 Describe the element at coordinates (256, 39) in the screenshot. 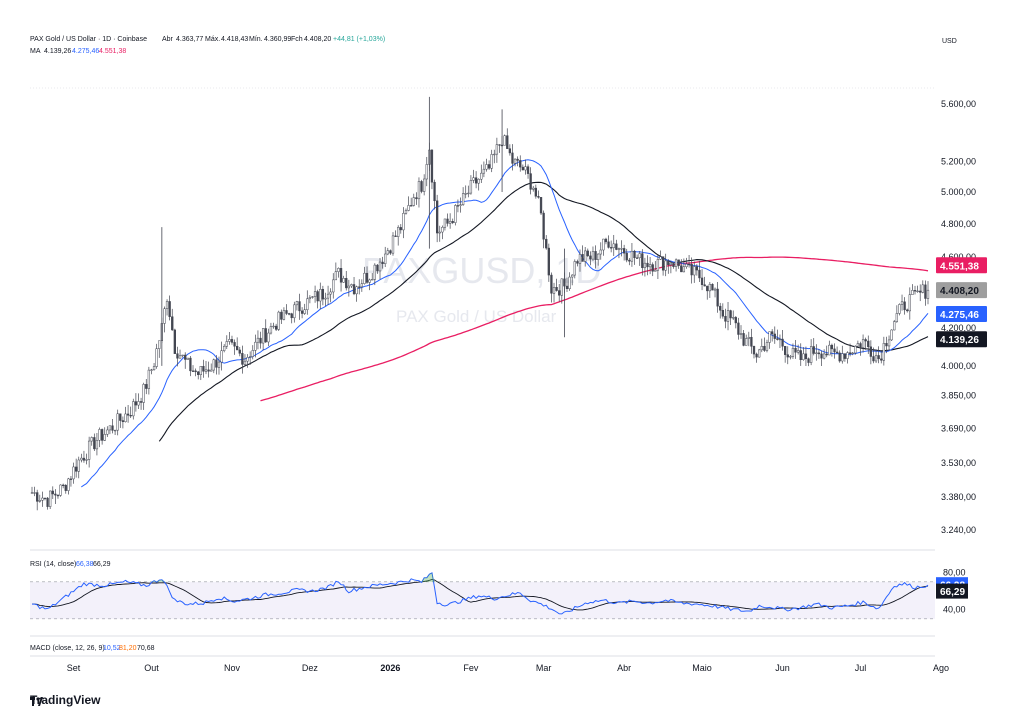

I see `low-label: Mín.` at that location.